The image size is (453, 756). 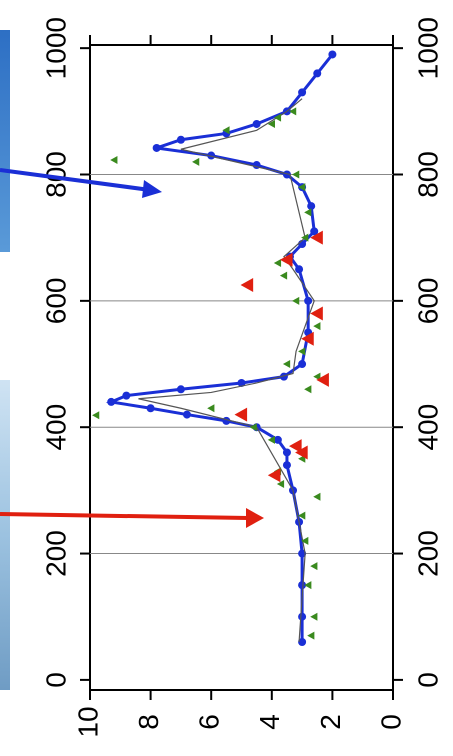 I want to click on x-tick-label: 800, so click(x=427, y=174).